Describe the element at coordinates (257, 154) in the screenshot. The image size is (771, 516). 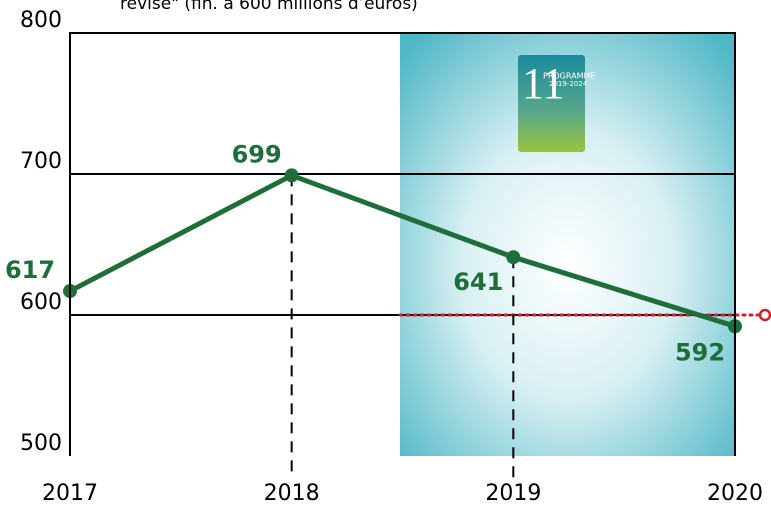
I see `data-label: 699` at that location.